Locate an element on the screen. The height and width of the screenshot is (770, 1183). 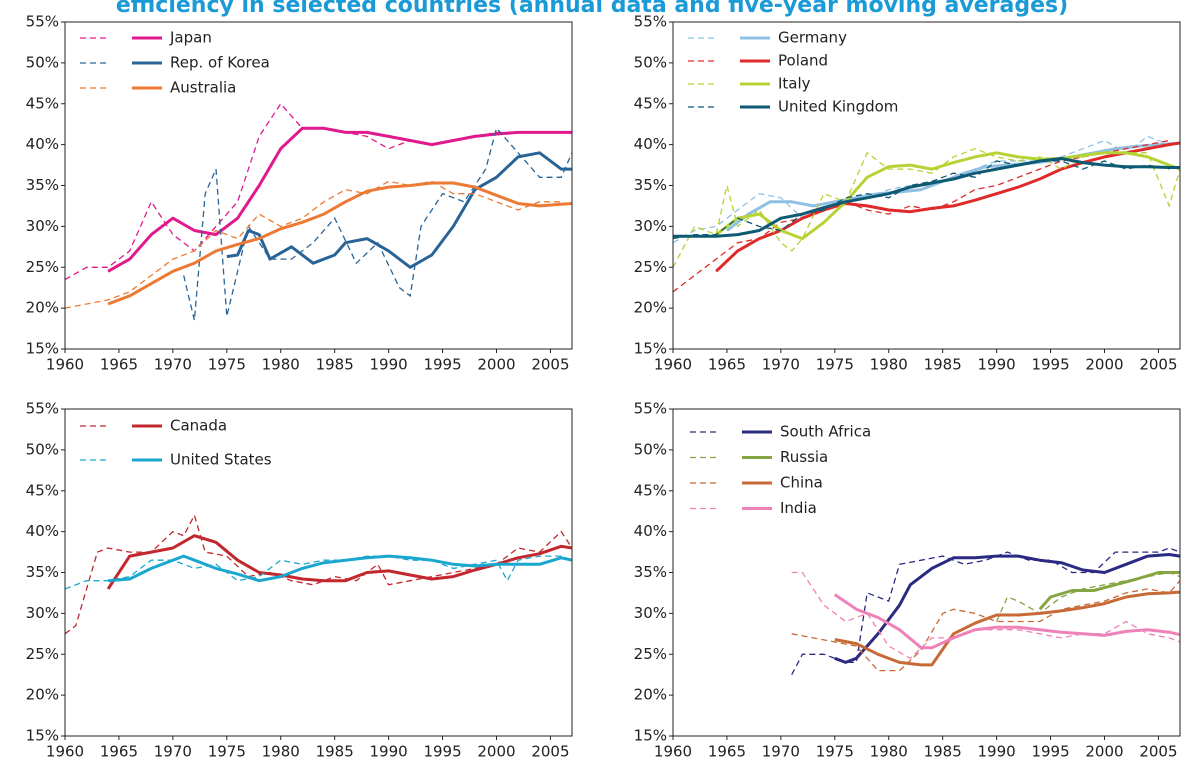
legend-label: Russia is located at coordinates (804, 457).